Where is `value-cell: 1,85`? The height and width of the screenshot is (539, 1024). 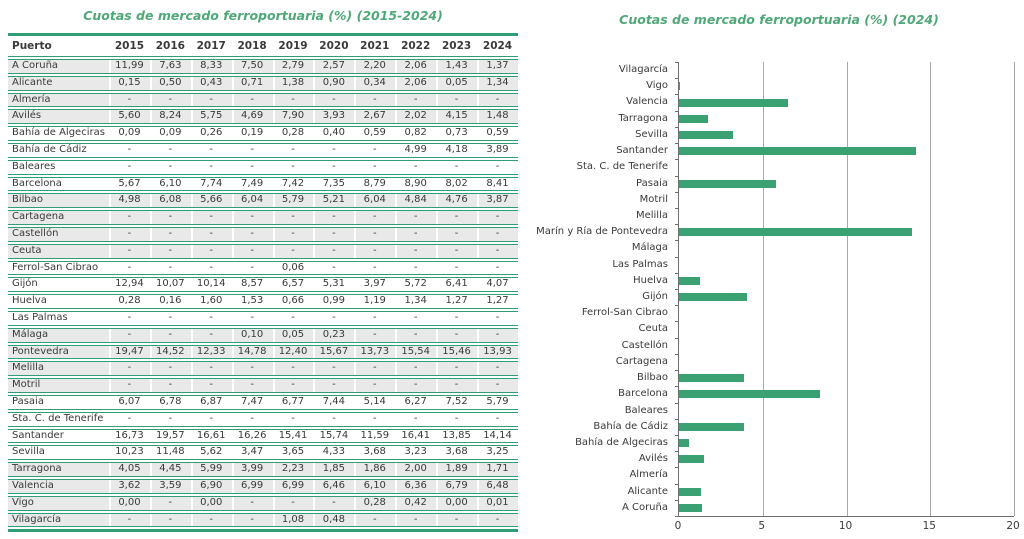
value-cell: 1,85 is located at coordinates (334, 469).